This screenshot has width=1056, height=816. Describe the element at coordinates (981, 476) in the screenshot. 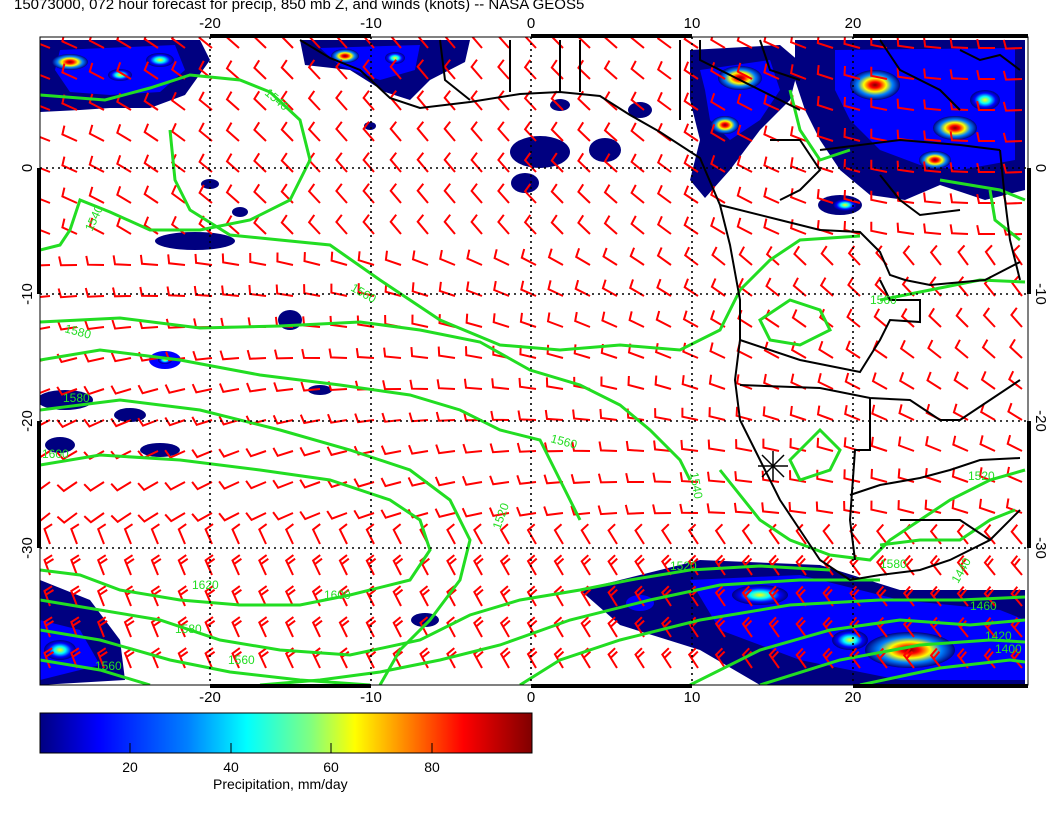

I see `contour-label: 1520` at that location.